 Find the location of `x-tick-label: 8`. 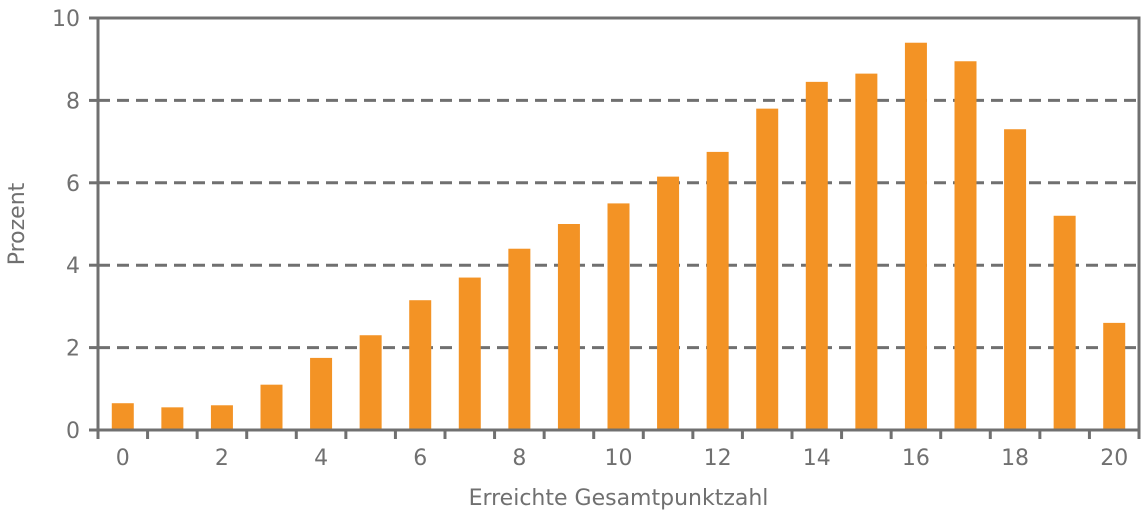

x-tick-label: 8 is located at coordinates (519, 458).